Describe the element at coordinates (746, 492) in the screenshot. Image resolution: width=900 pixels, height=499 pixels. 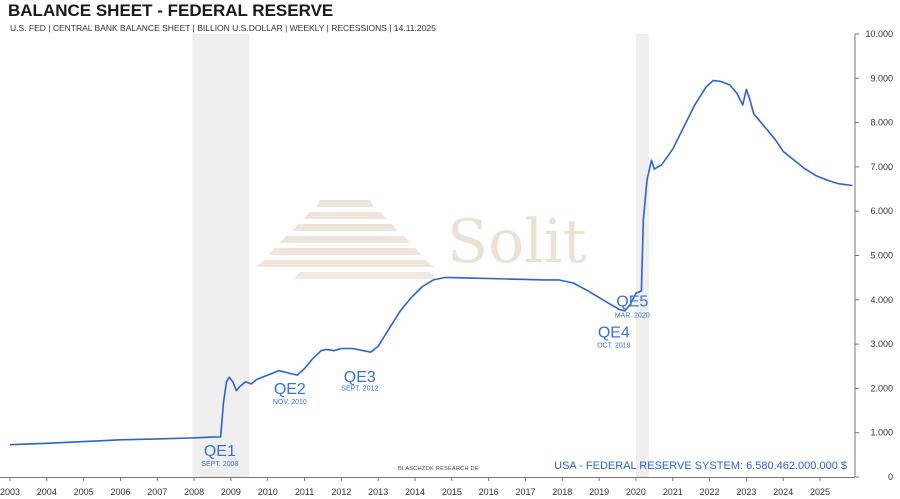
I see `x-tick-label: 2023` at that location.